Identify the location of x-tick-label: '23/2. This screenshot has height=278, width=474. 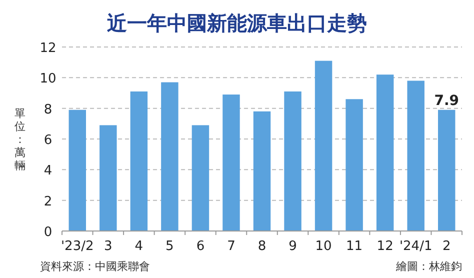
(77, 246).